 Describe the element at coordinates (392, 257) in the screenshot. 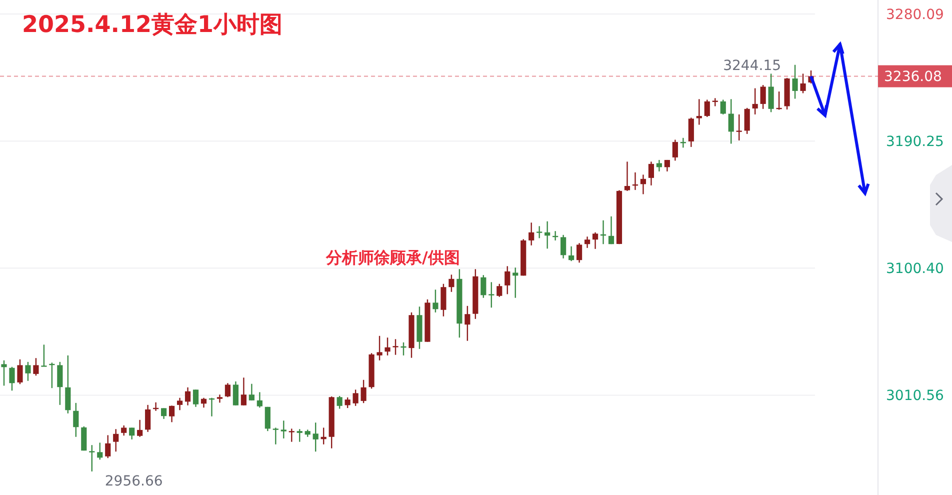

I see `annotation: 分析师徐顾承/供图` at that location.